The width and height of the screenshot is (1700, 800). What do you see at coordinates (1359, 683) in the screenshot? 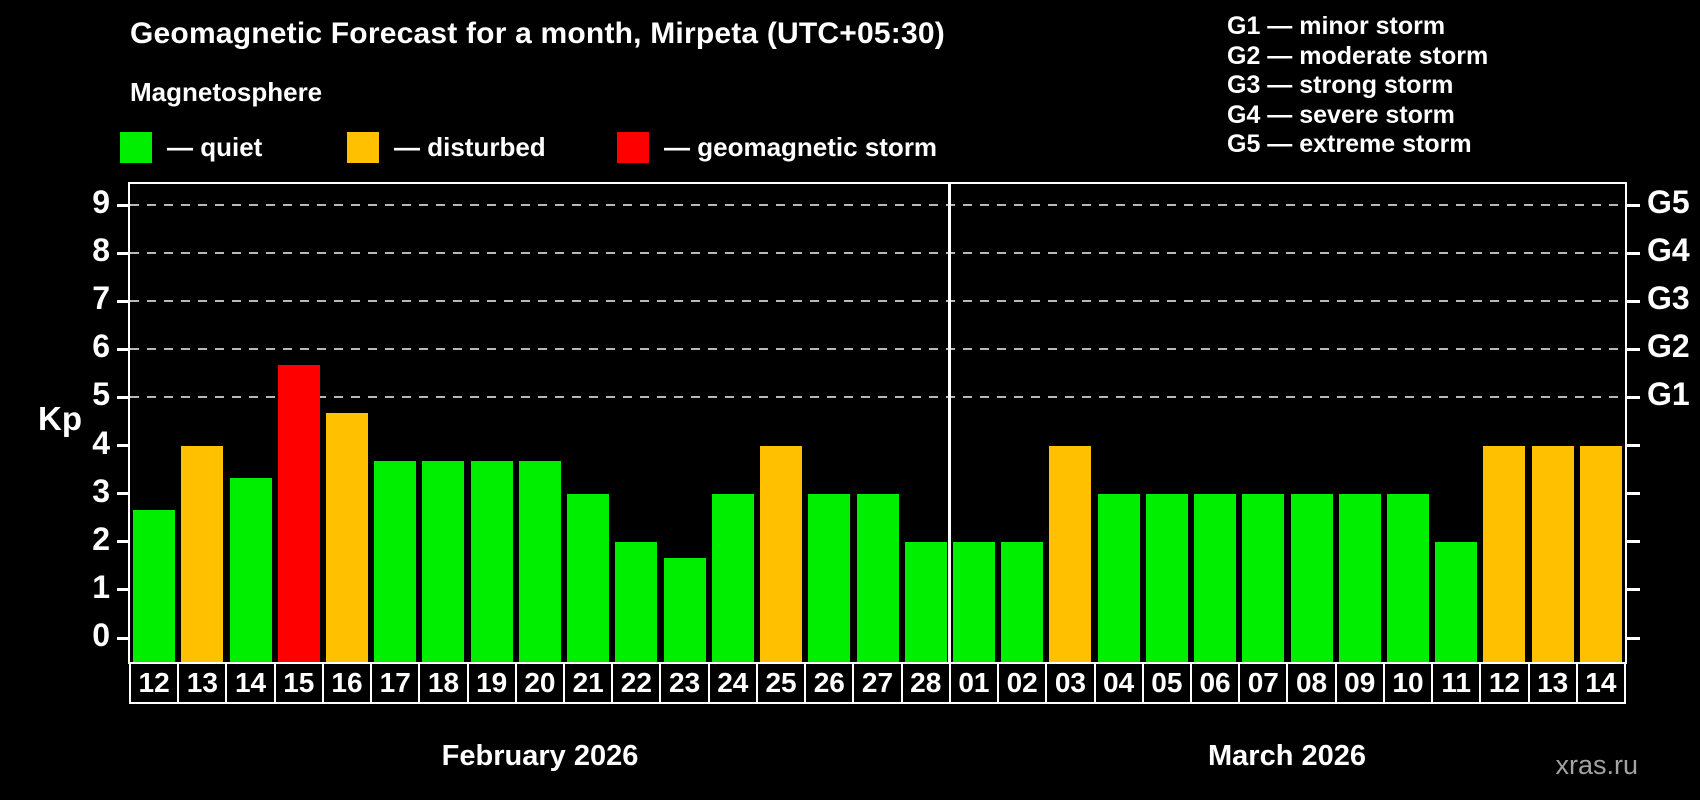
I see `day-label-cell: 09` at bounding box center [1359, 683].